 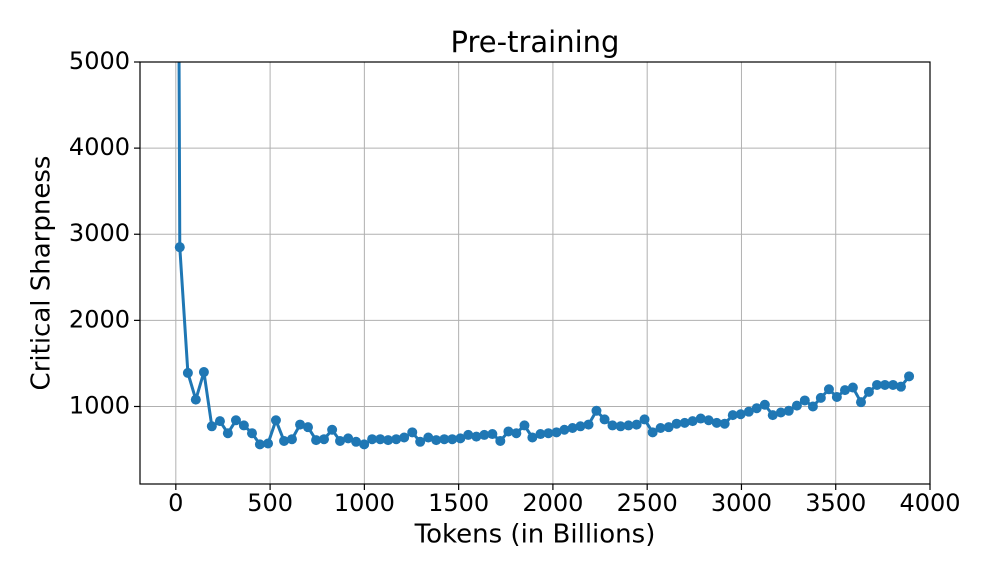 What do you see at coordinates (42, 273) in the screenshot?
I see `y-axis-label: Critical Sharpness` at bounding box center [42, 273].